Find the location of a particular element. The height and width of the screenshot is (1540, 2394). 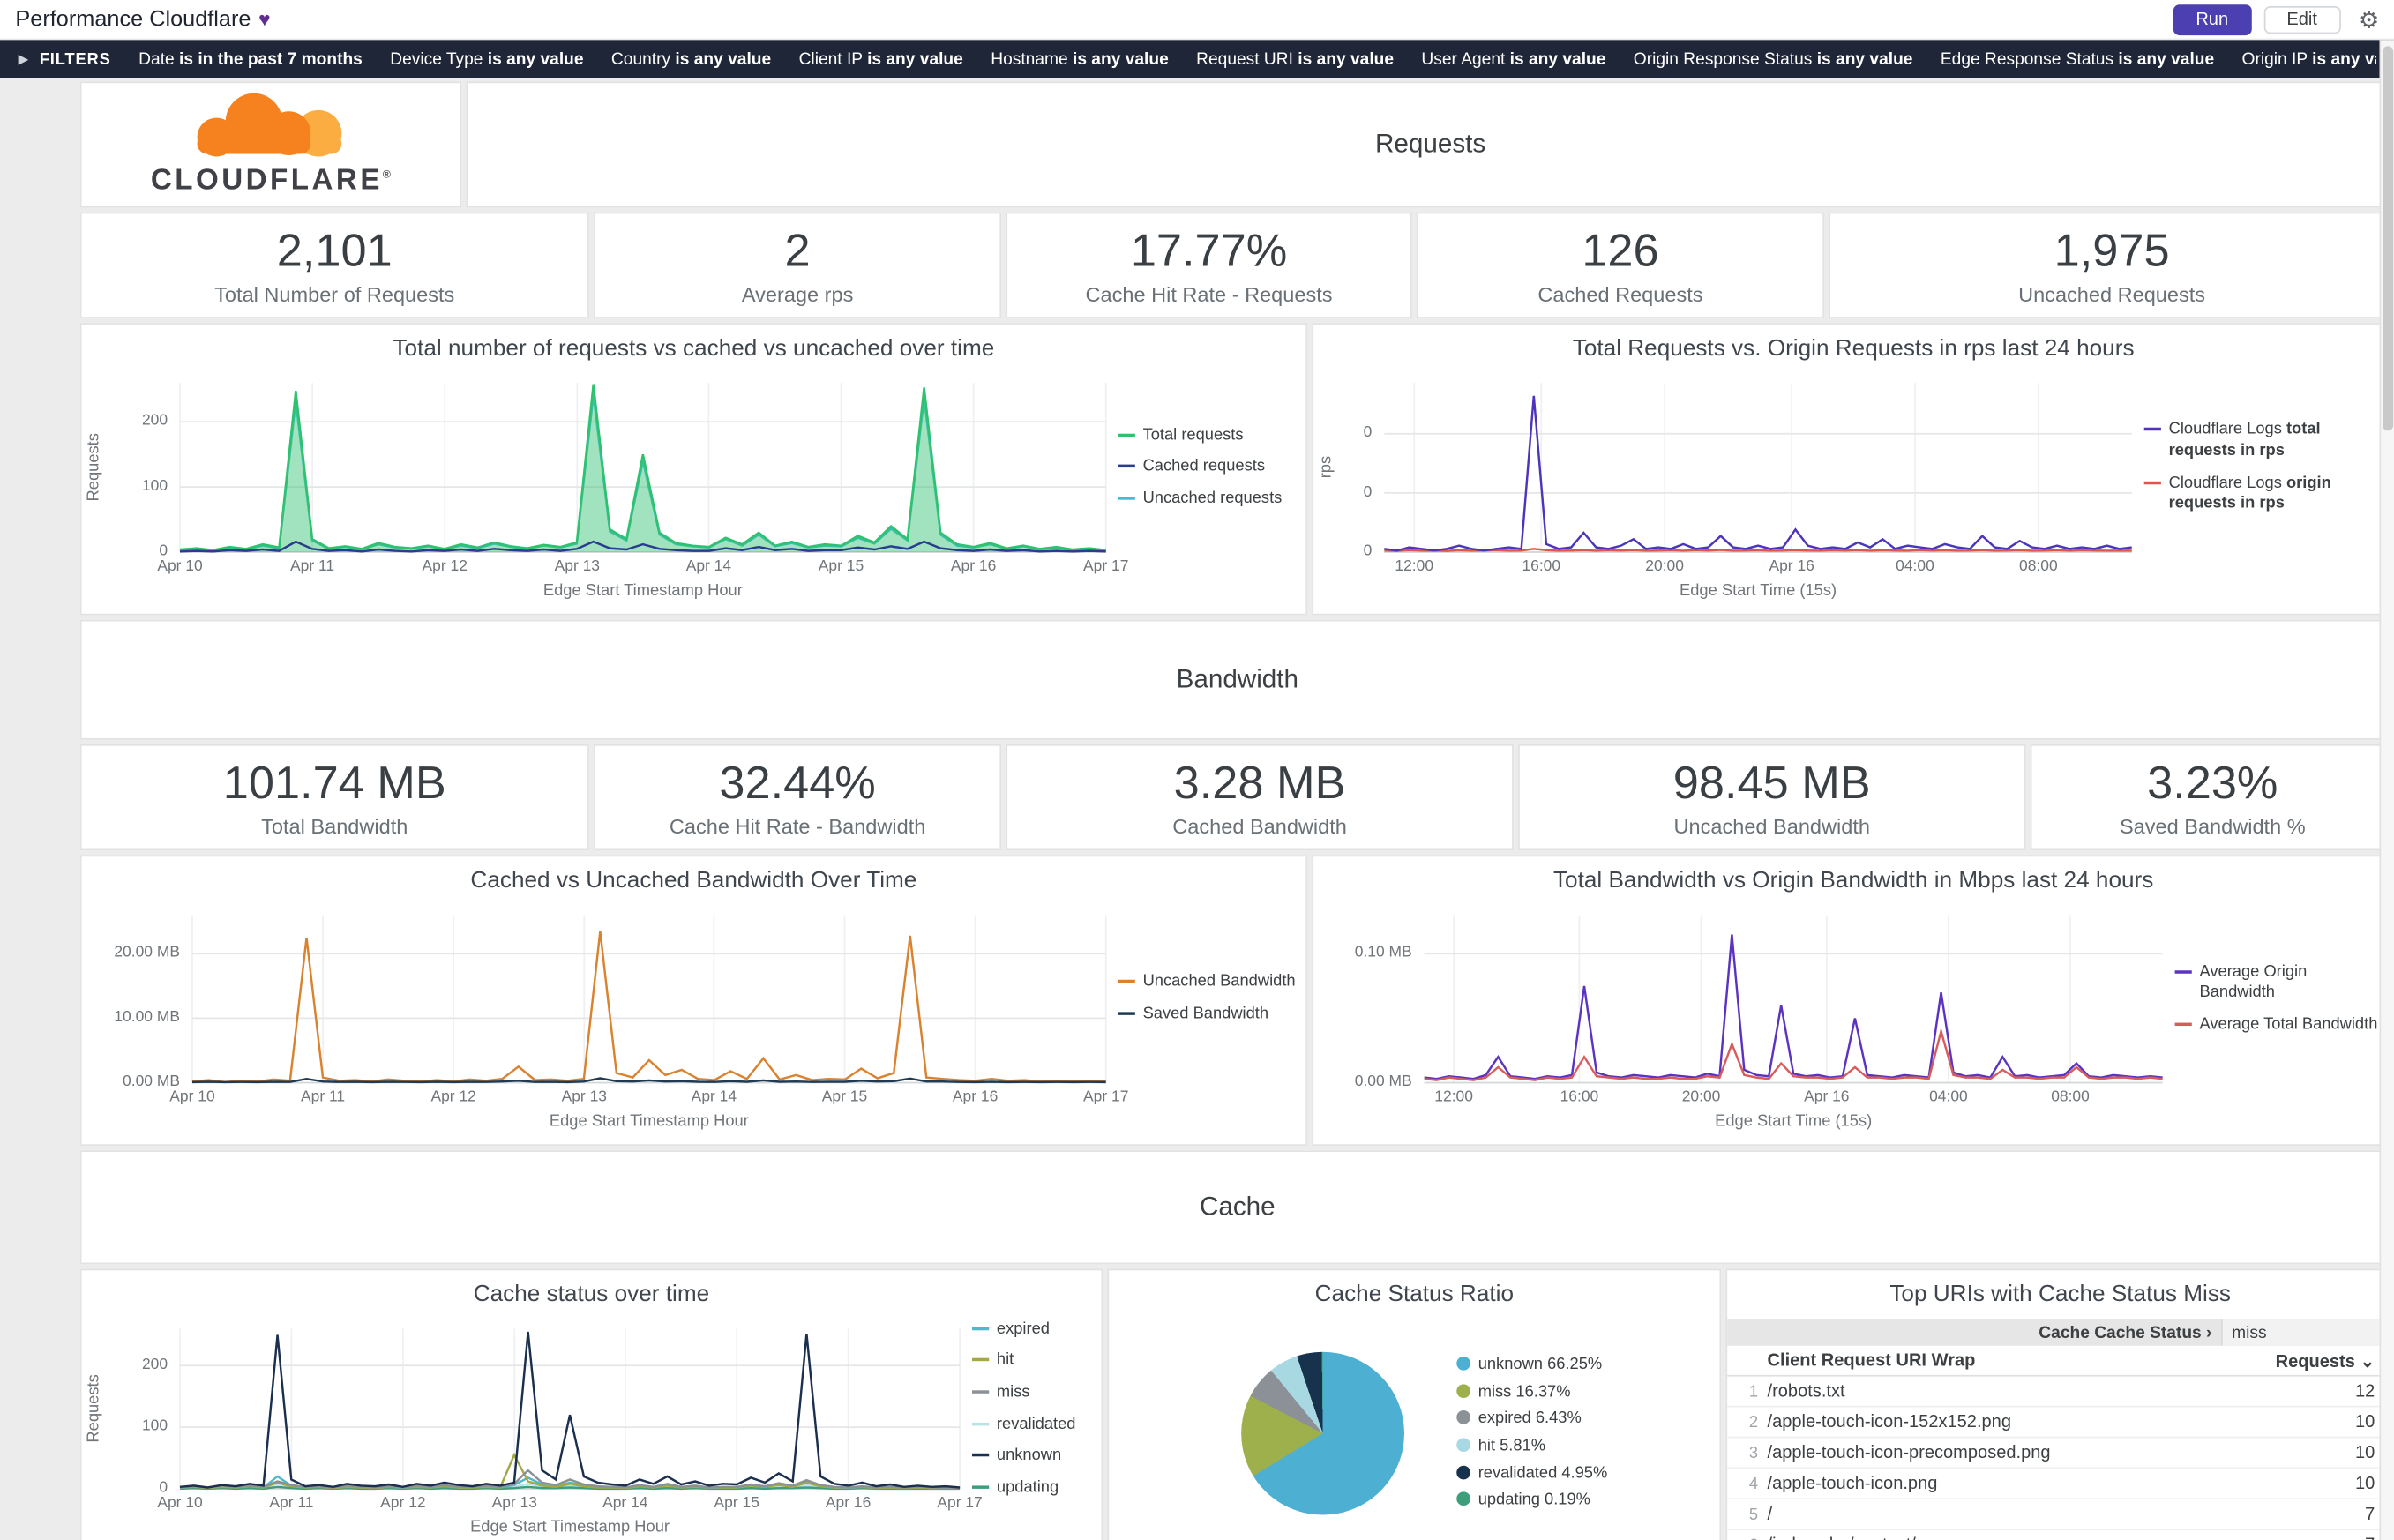

table-title: Top URIs with Cache Status Miss is located at coordinates (2060, 1294).